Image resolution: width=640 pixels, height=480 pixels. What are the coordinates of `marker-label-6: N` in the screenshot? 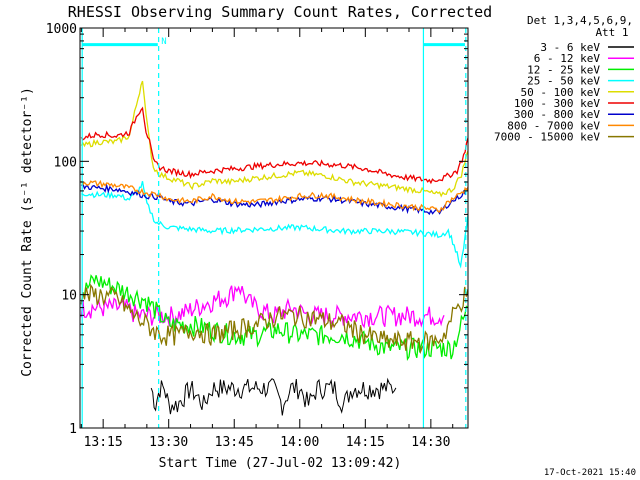 It's located at (163, 42).